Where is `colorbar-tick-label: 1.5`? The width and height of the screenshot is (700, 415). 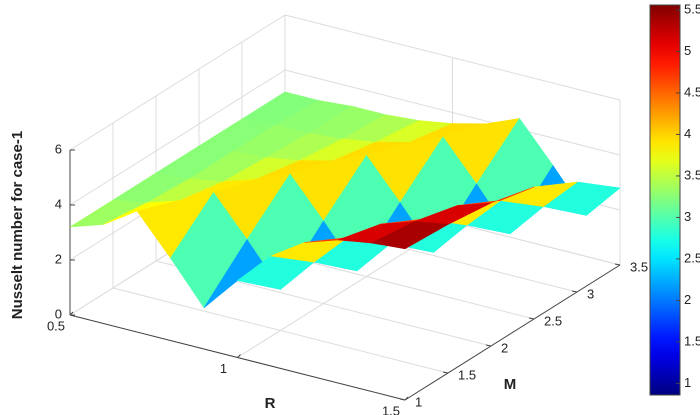 colorbar-tick-label: 1.5 is located at coordinates (692, 340).